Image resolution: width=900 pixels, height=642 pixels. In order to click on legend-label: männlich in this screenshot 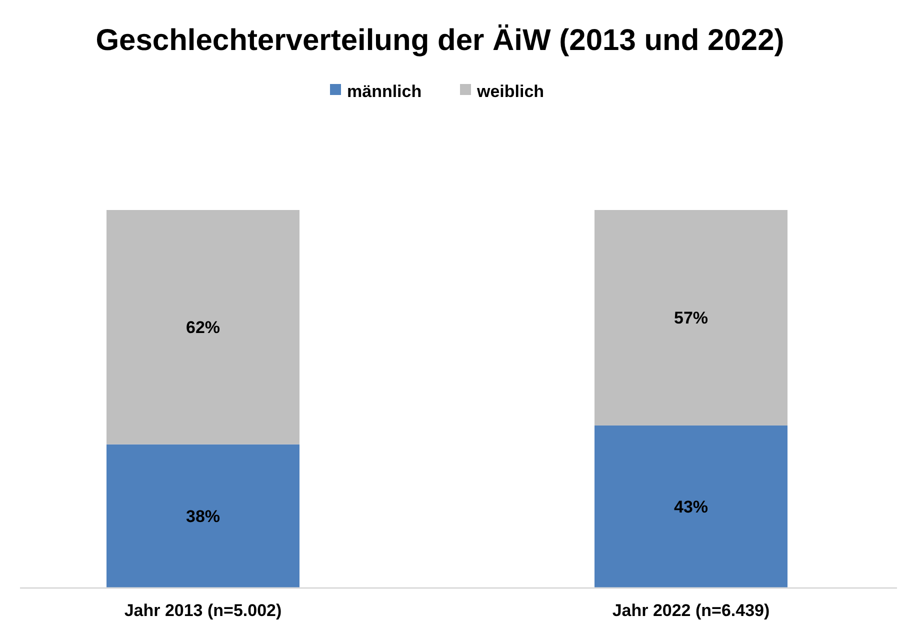, I will do `click(384, 91)`.